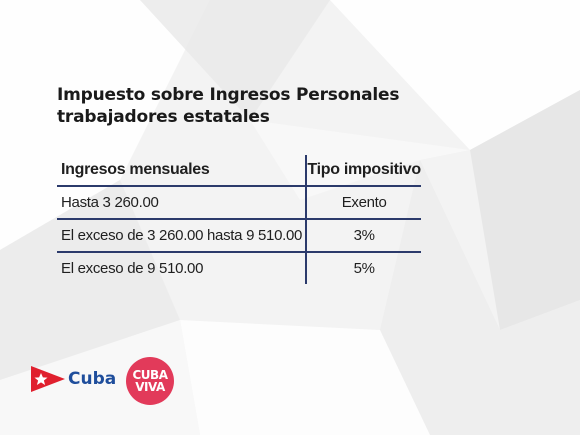 Image resolution: width=580 pixels, height=435 pixels. Describe the element at coordinates (228, 95) in the screenshot. I see `slide-title-line-1: Impuesto sobre Ingresos Personales` at that location.